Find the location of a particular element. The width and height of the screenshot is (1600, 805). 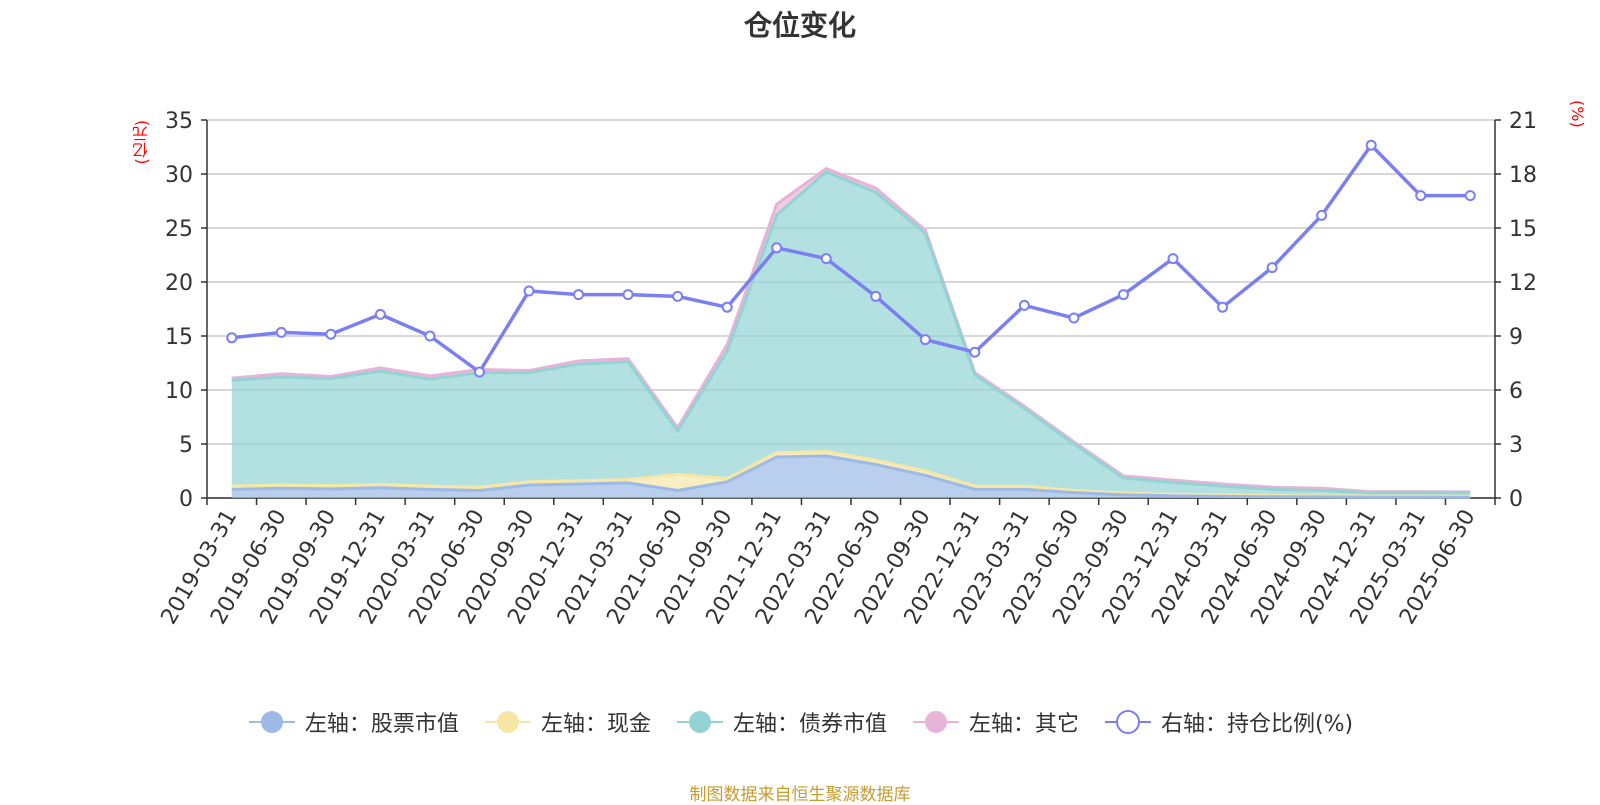

right-tick-label: 6 is located at coordinates (1516, 391).